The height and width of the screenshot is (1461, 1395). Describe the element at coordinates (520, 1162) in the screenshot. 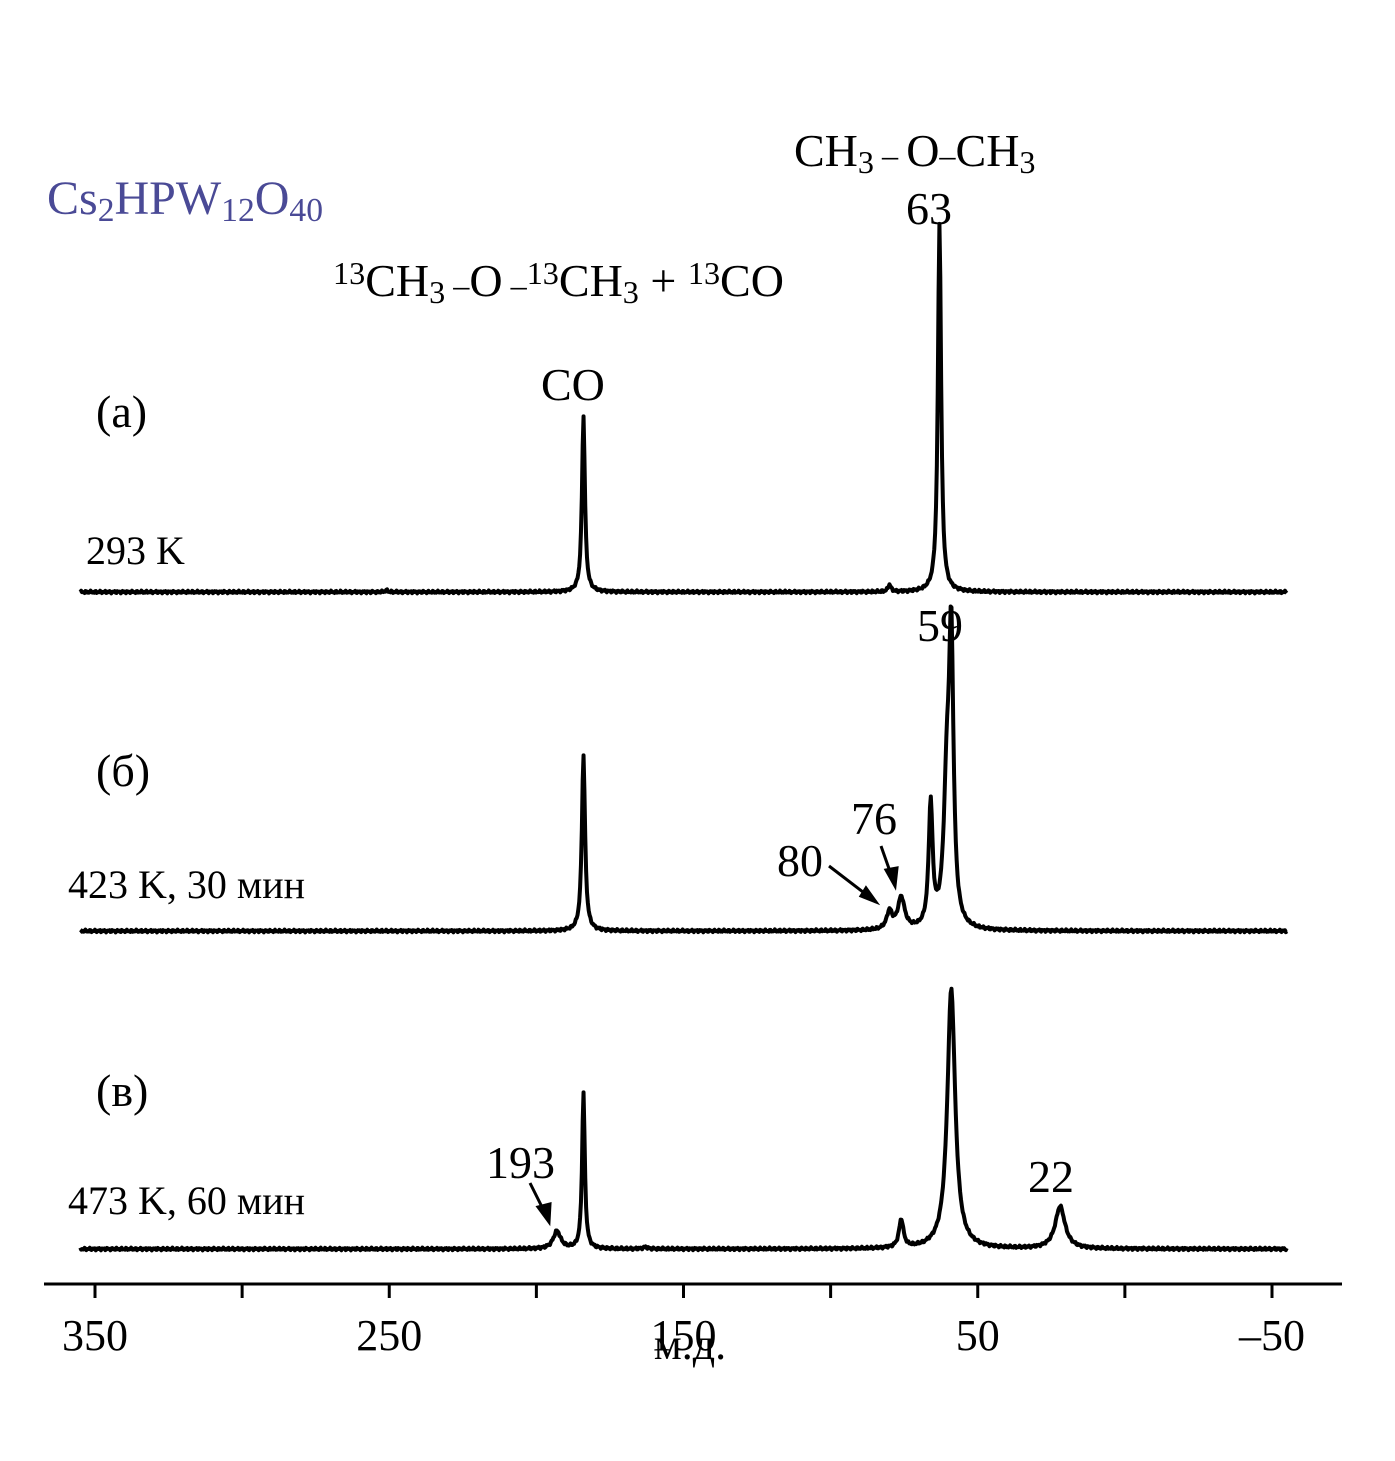

I see `peak-193-label: 193` at that location.